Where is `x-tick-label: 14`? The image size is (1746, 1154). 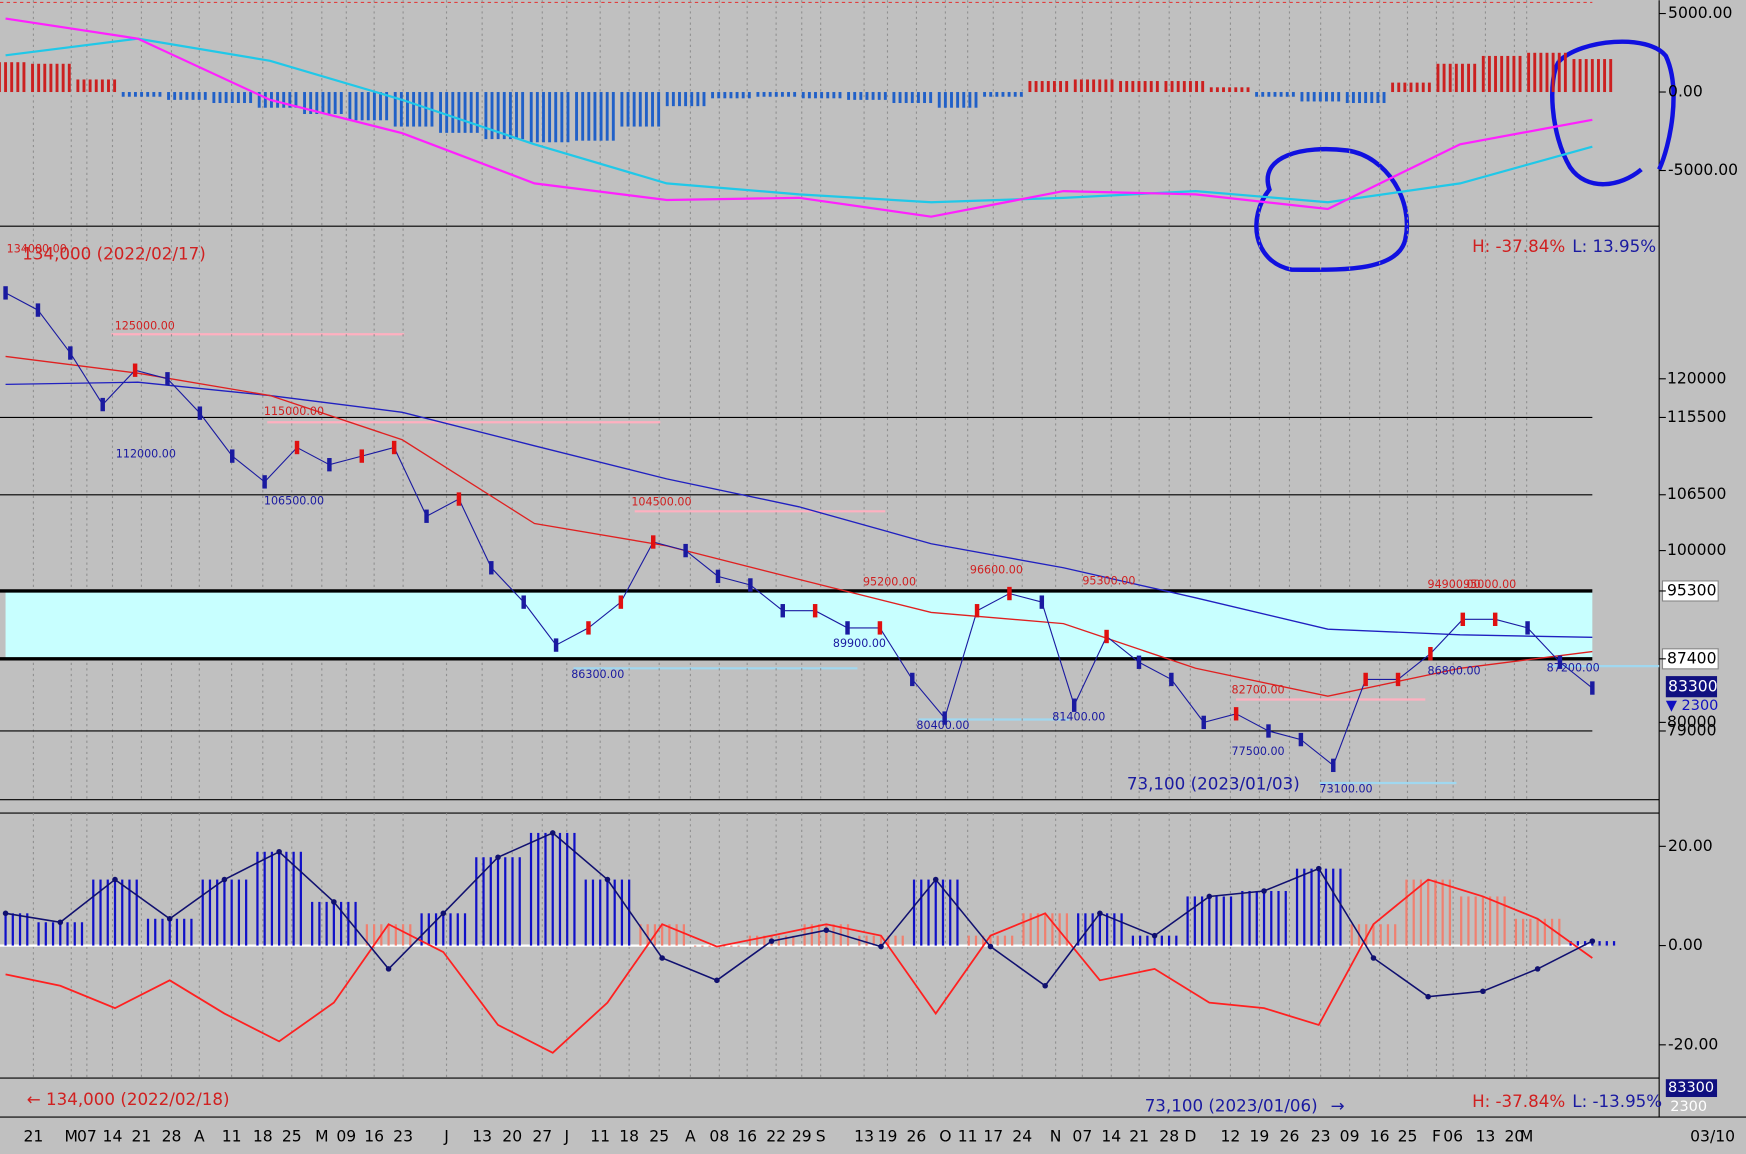 x-tick-label: 14 is located at coordinates (113, 1137).